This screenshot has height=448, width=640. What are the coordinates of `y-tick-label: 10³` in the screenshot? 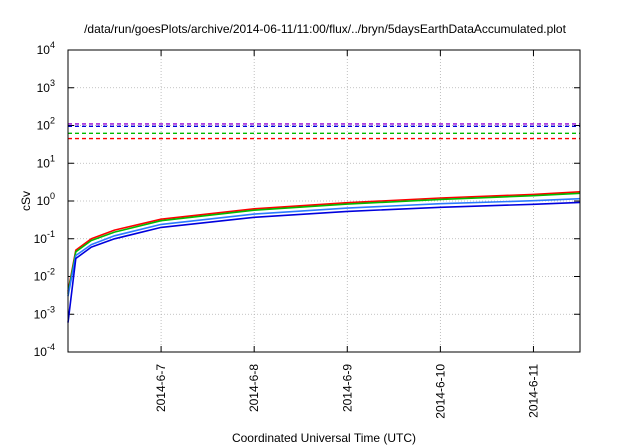 It's located at (46, 86).